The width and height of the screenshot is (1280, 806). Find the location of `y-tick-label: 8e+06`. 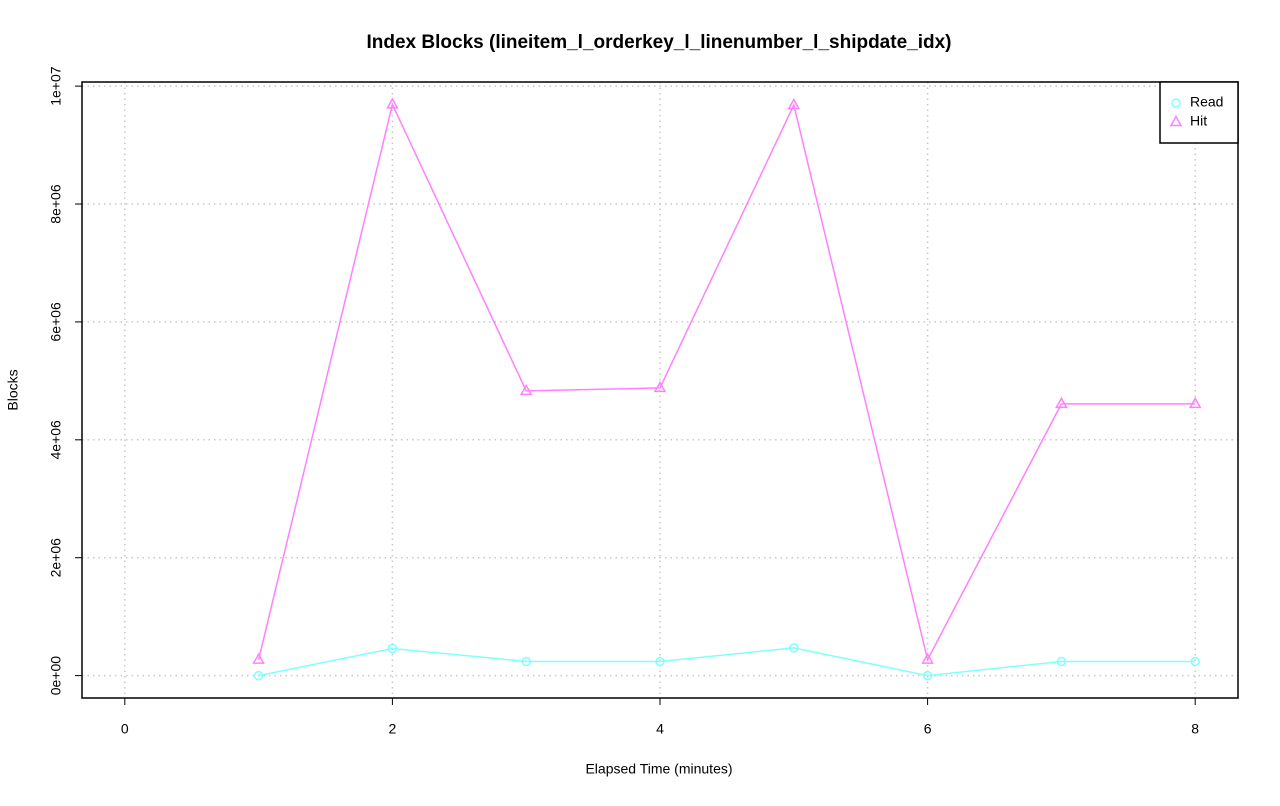

y-tick-label: 8e+06 is located at coordinates (56, 204).